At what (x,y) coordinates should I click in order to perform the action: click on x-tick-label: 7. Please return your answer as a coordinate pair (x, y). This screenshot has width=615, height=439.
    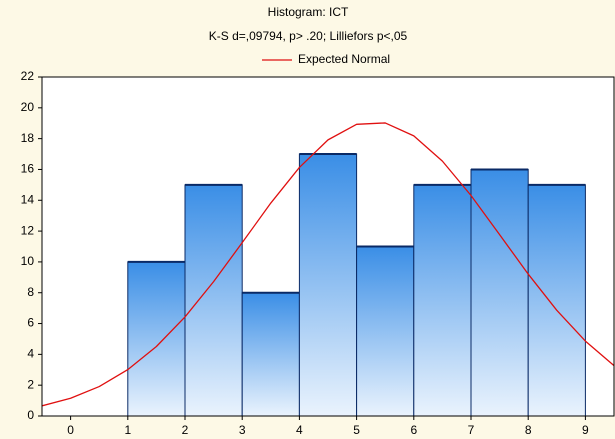
    Looking at the image, I should click on (471, 430).